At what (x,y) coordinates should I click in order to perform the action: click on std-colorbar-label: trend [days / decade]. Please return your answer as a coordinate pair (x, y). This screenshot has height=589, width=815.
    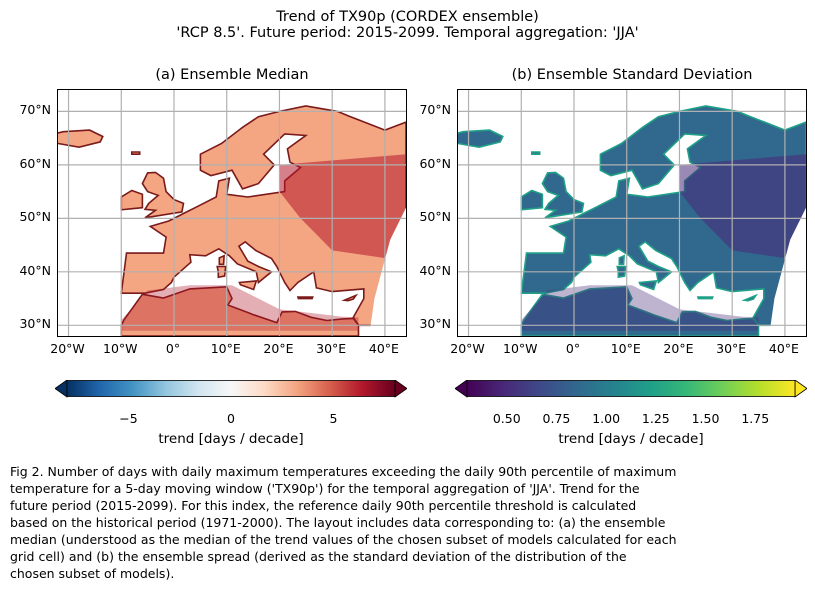
    Looking at the image, I should click on (631, 439).